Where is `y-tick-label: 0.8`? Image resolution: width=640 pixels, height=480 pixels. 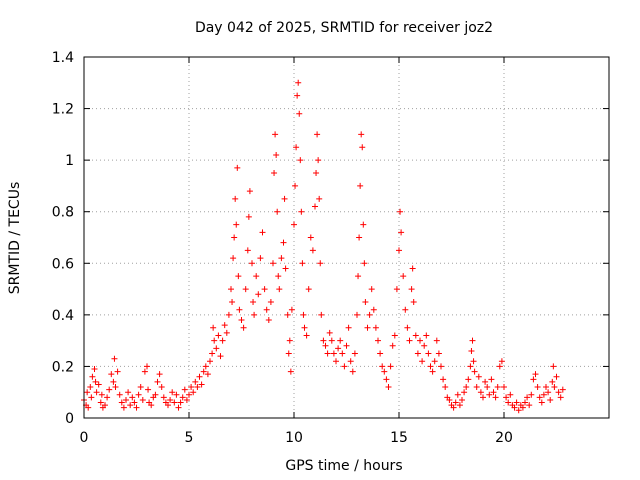 y-tick-label: 0.8 is located at coordinates (63, 213).